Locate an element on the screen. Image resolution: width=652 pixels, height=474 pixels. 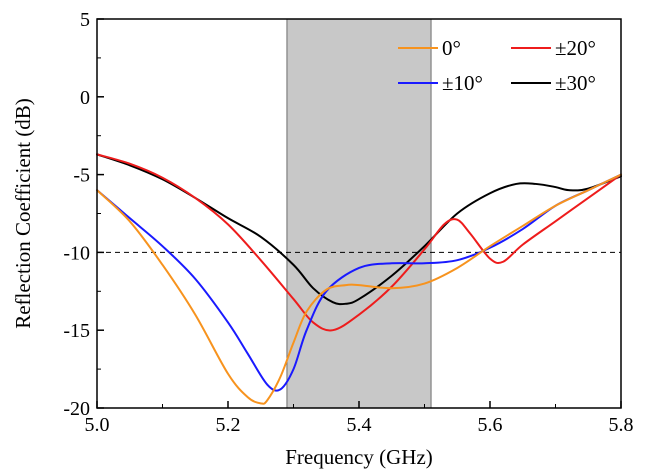
x-tick-label: 5.8 is located at coordinates (621, 425).